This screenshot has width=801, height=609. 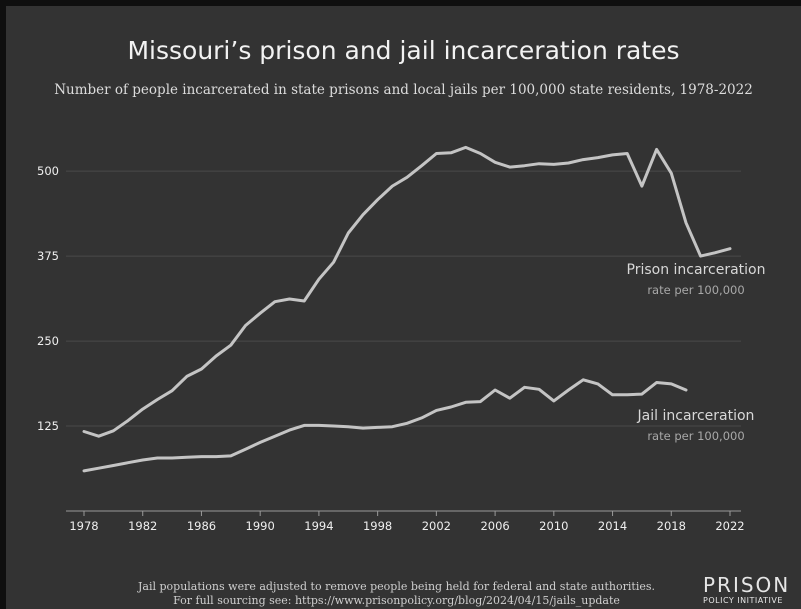 What do you see at coordinates (553, 526) in the screenshot?
I see `x-tick-label: 2010` at bounding box center [553, 526].